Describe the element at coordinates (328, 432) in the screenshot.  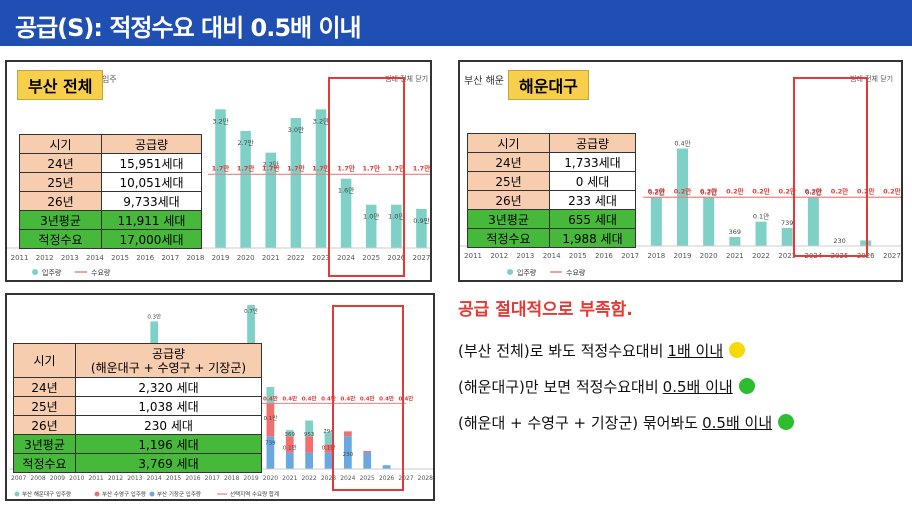
I see `bar-data-label: 294` at that location.